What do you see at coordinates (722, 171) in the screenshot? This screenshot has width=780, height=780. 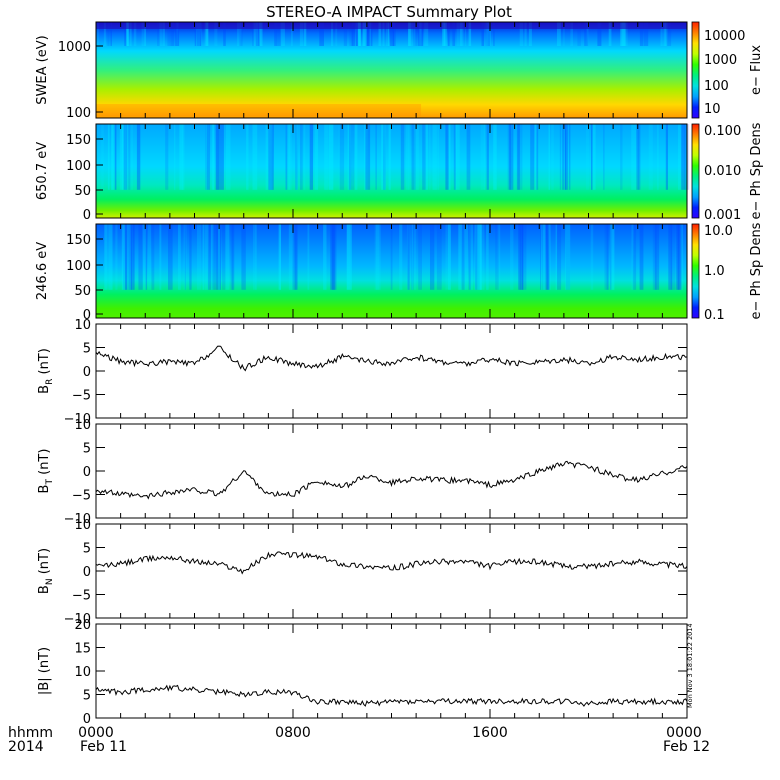 I see `panel-1-colorbar-label: 0.010` at bounding box center [722, 171].